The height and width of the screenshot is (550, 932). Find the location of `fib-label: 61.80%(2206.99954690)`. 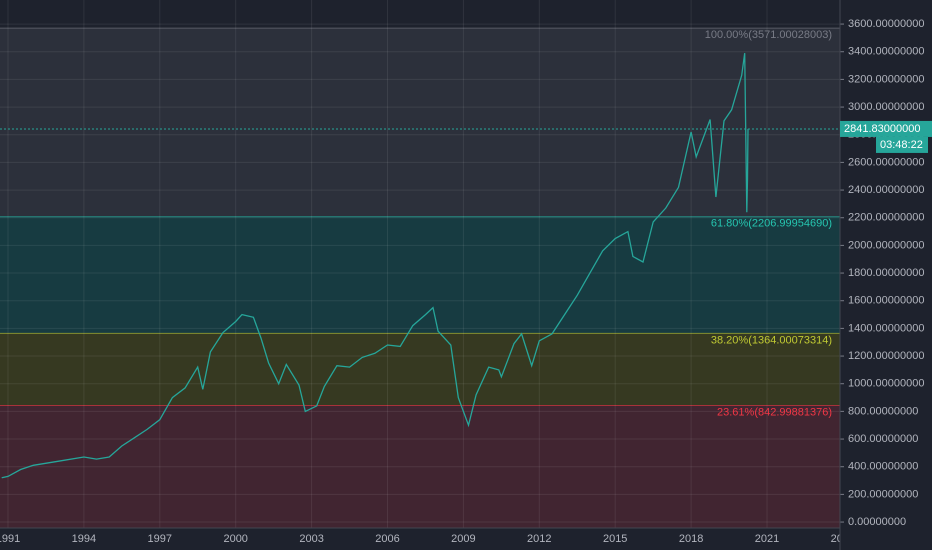

fib-label: 61.80%(2206.99954690) is located at coordinates (771, 224).